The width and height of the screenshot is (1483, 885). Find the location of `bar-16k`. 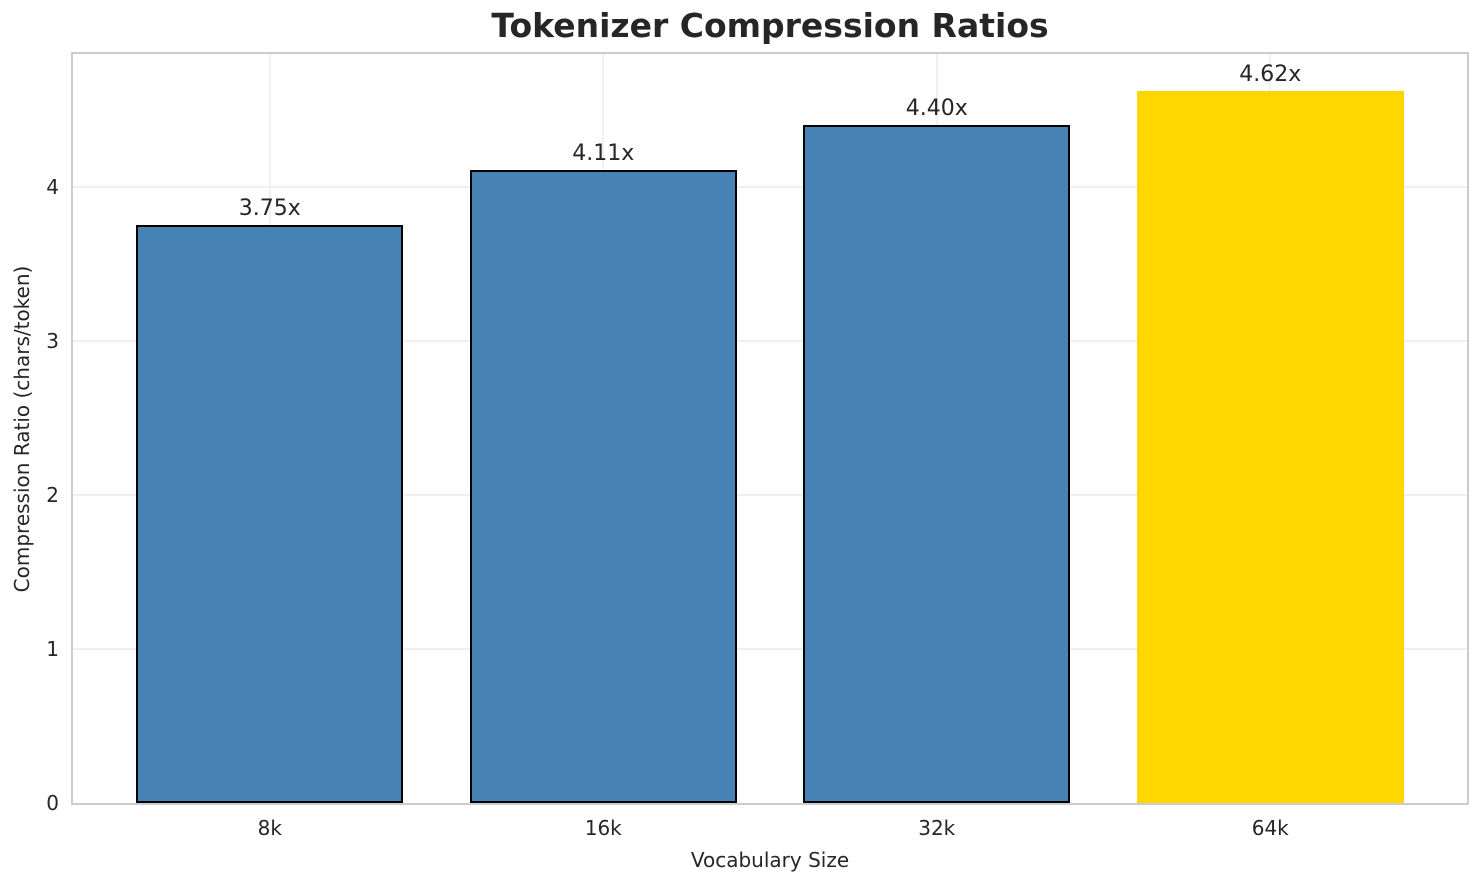

bar-16k is located at coordinates (603, 486).